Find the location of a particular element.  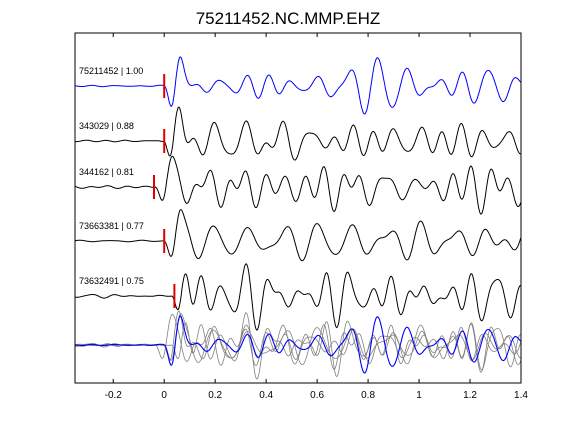

stacked-overlay is located at coordinates (298, 345).